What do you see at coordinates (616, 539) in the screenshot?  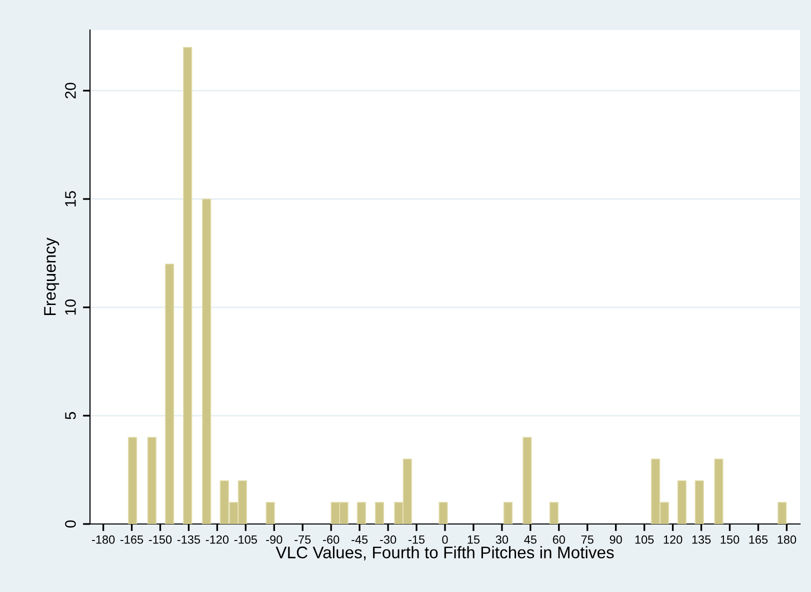 I see `x-tick-label: 90` at bounding box center [616, 539].